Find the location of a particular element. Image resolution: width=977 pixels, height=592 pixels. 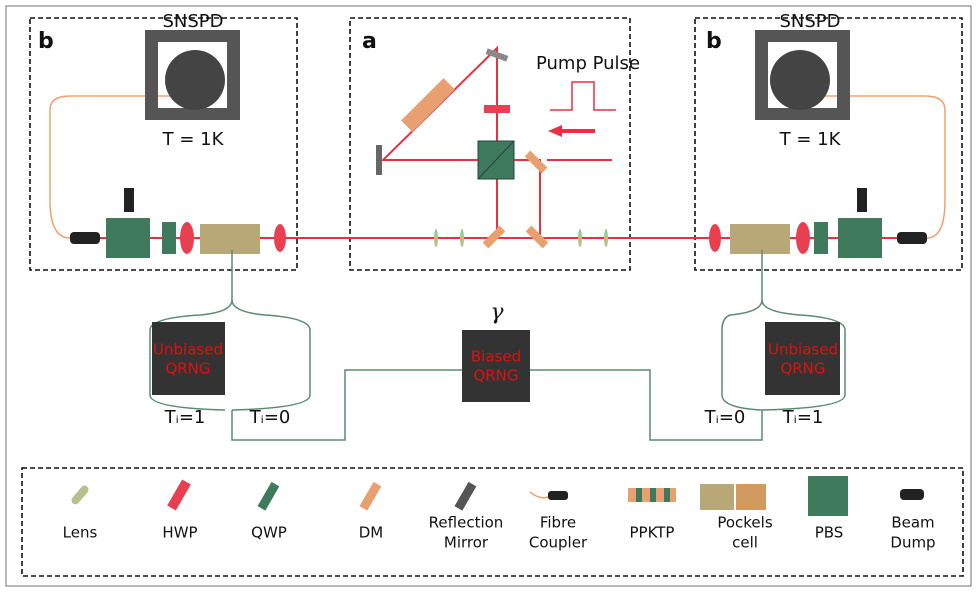

legend-label: PBS is located at coordinates (829, 533).